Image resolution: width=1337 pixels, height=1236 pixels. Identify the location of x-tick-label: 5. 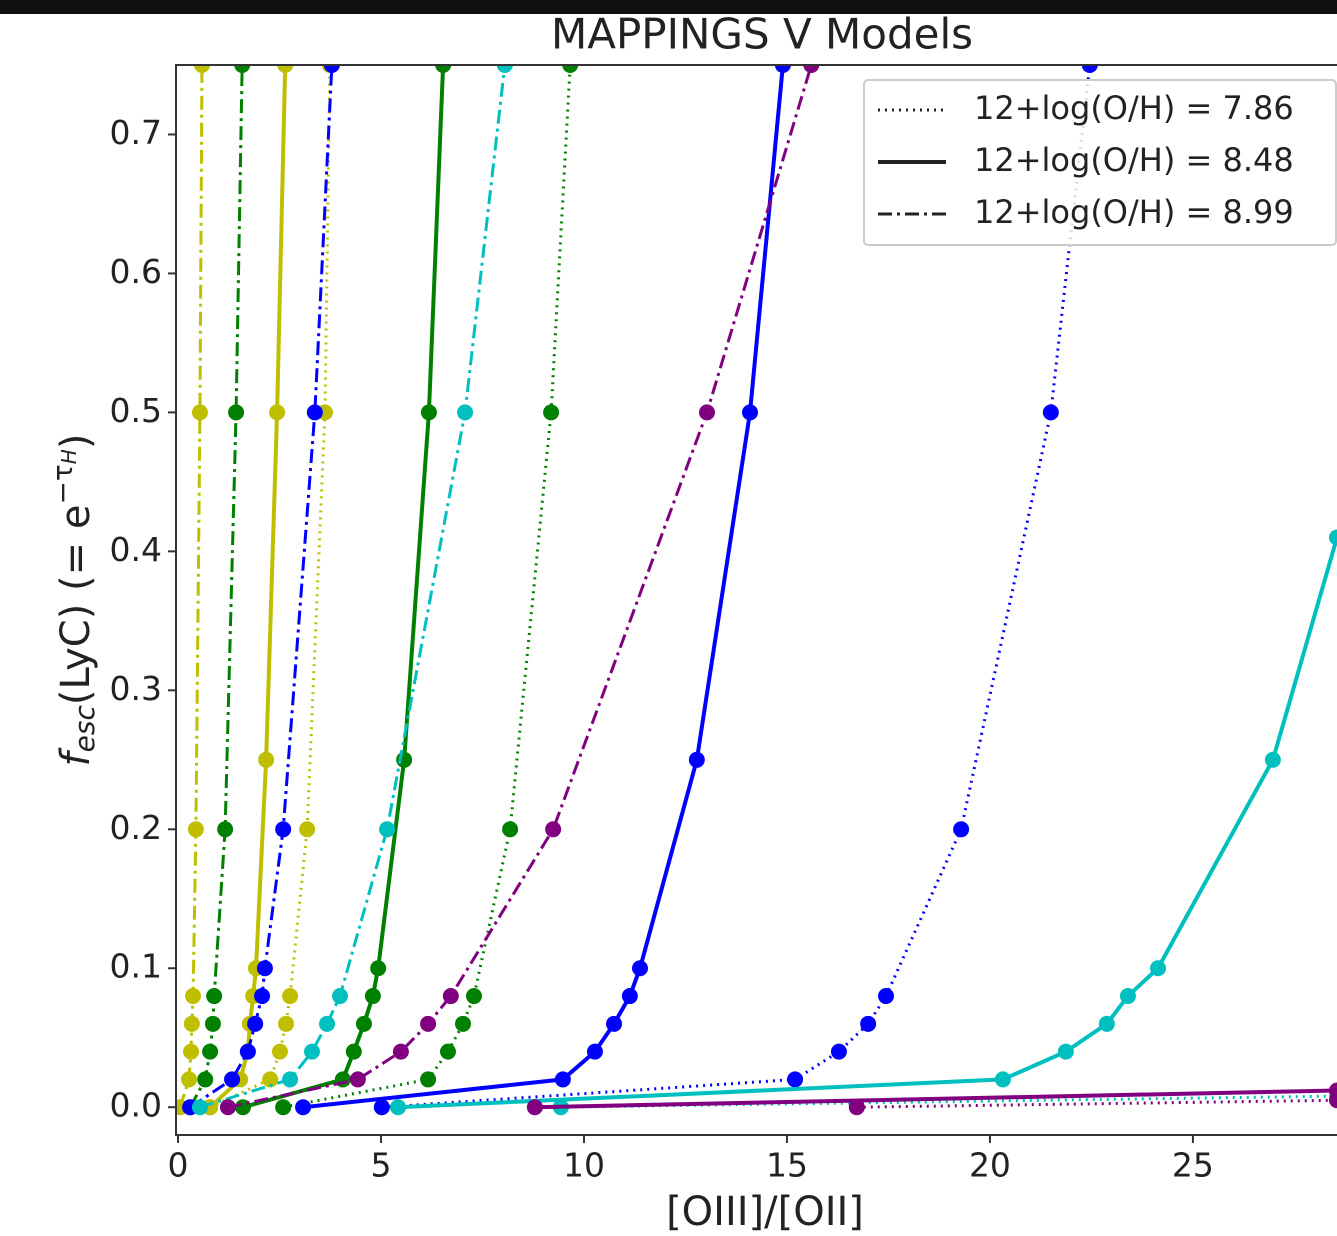
(381, 1165).